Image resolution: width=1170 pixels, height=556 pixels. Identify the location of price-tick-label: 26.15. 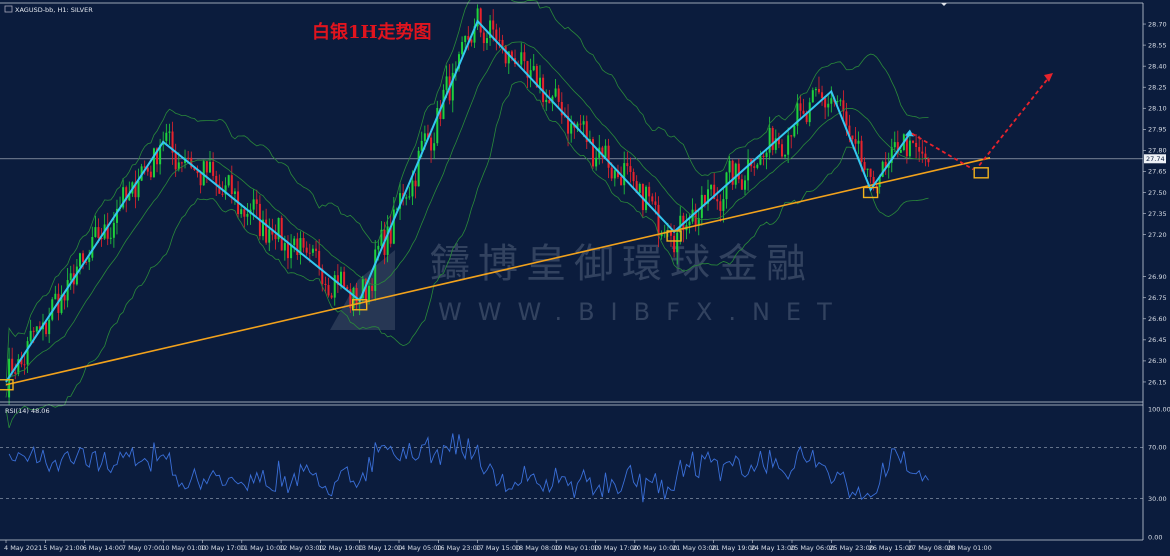
(1157, 382).